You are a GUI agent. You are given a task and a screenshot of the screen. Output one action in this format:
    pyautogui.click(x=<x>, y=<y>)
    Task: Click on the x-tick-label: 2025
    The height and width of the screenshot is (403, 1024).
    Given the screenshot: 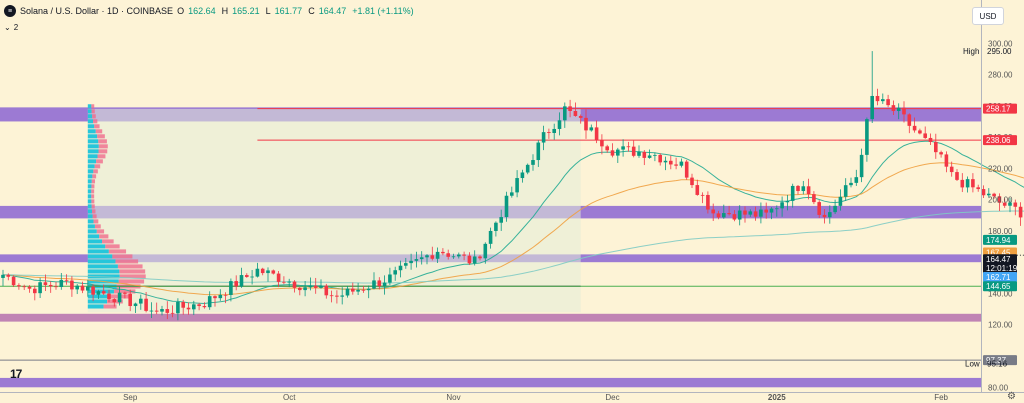 What is the action you would take?
    pyautogui.click(x=777, y=397)
    